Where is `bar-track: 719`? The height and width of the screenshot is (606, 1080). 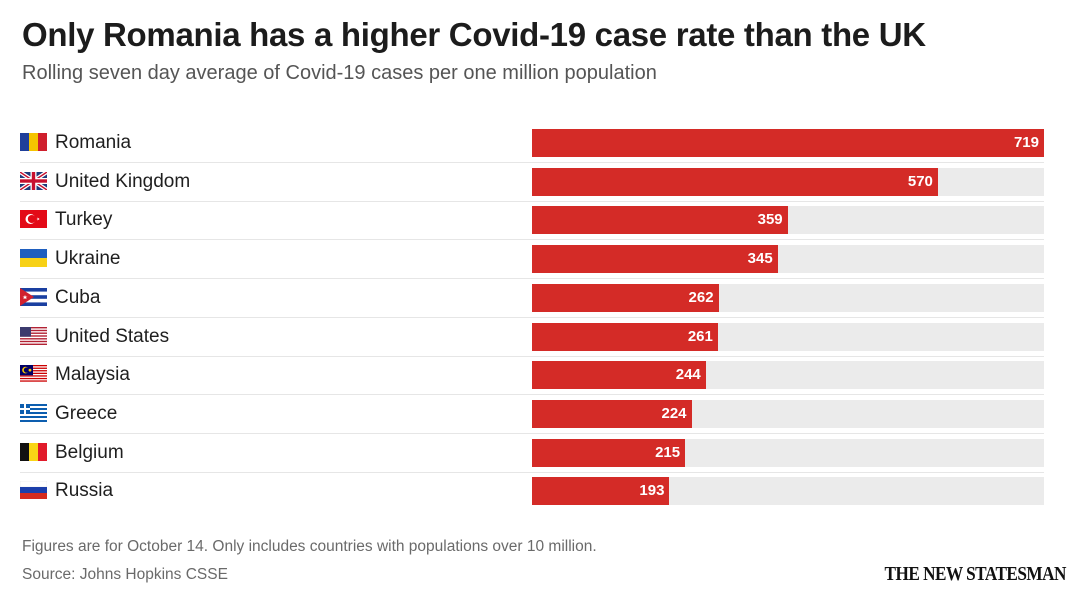
bar-track: 719 is located at coordinates (788, 143).